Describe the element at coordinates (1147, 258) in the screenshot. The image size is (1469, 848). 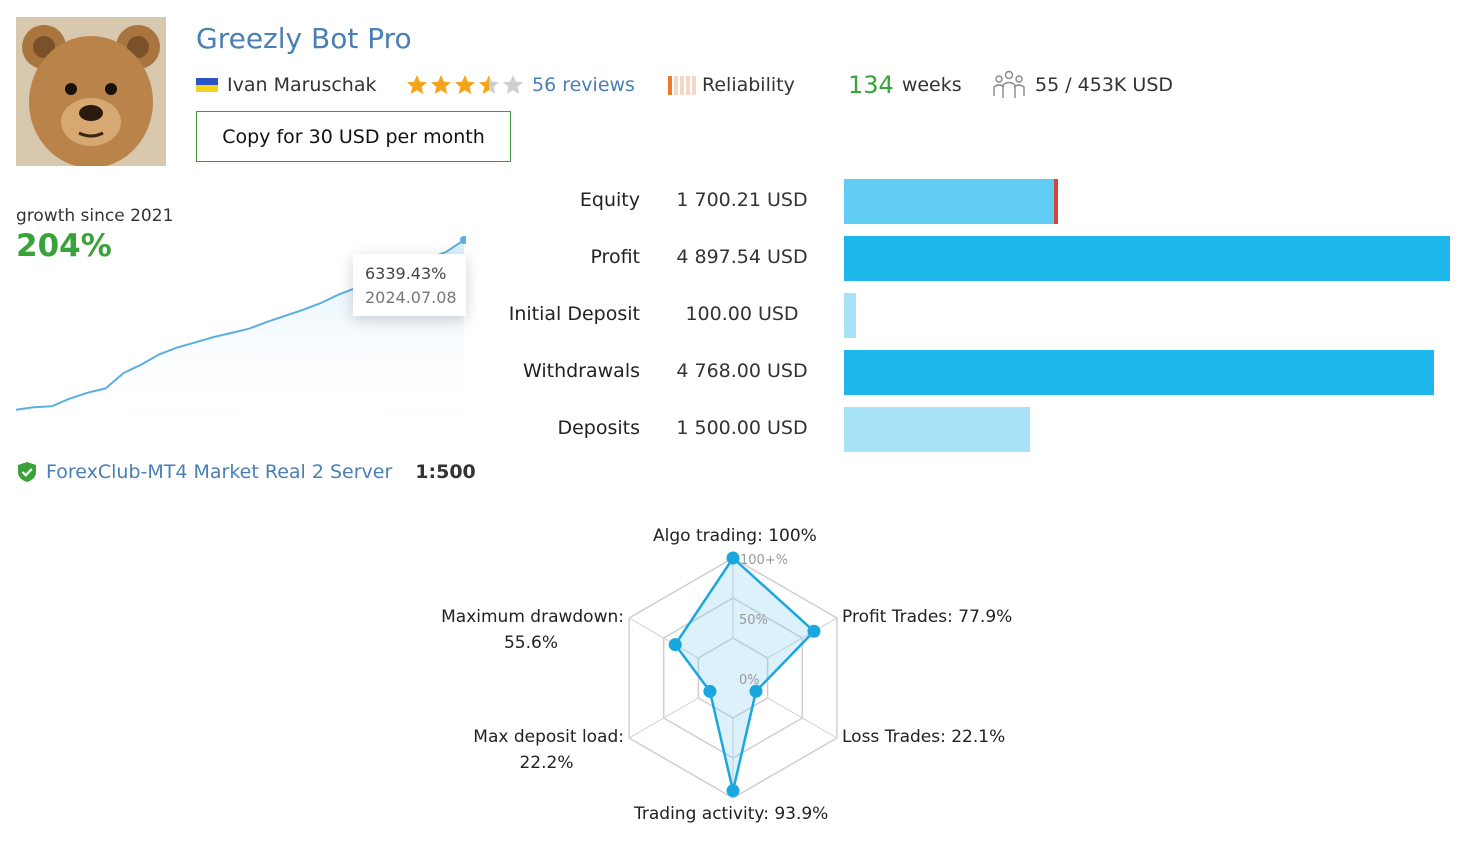
I see `stat-bar-profit` at that location.